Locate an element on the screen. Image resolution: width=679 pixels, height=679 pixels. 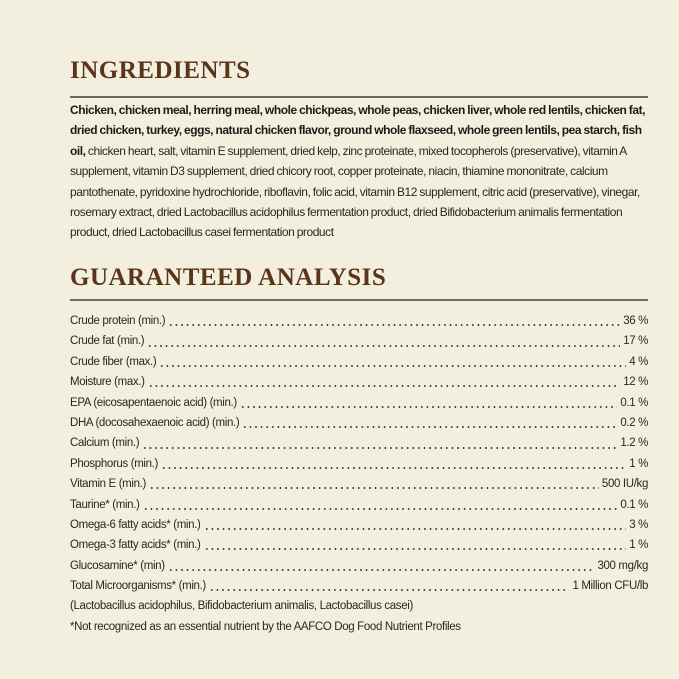
nutrient-label: Omega-6 fatty acids* (min.) is located at coordinates (135, 524).